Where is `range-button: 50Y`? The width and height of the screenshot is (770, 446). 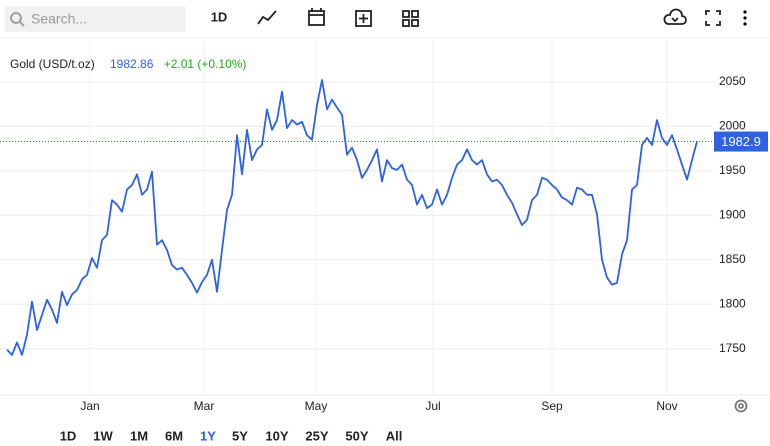
range-button: 50Y is located at coordinates (356, 435).